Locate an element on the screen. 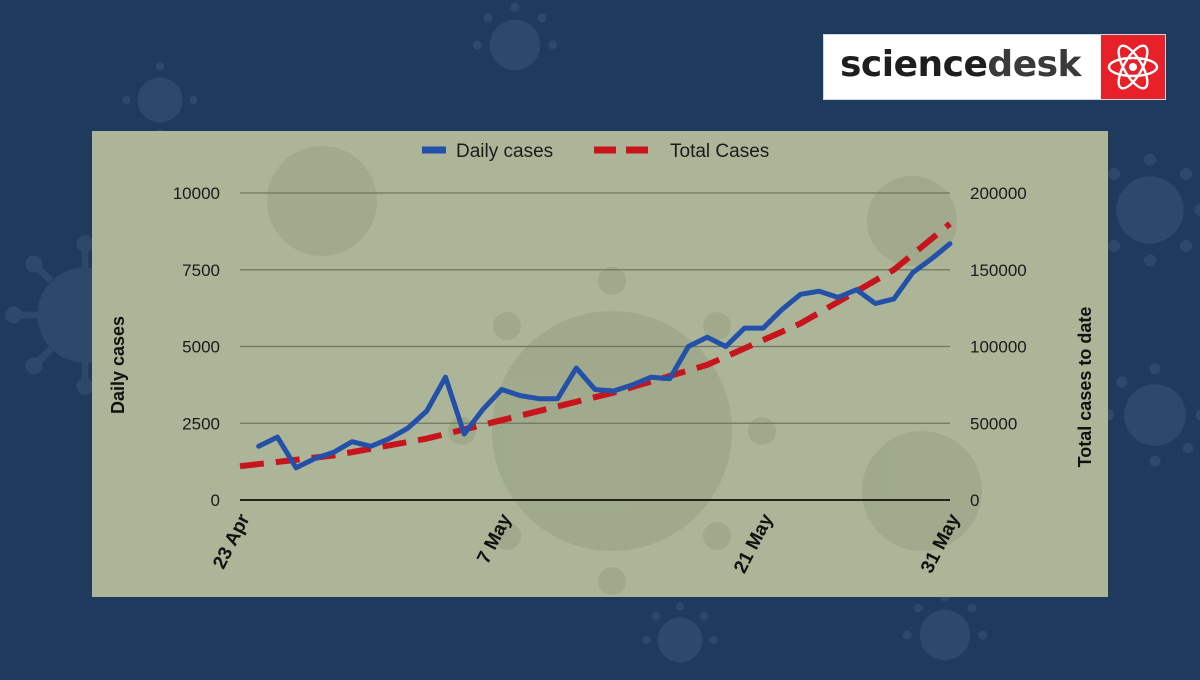  y-tick-label-left: 2500 is located at coordinates (201, 423).